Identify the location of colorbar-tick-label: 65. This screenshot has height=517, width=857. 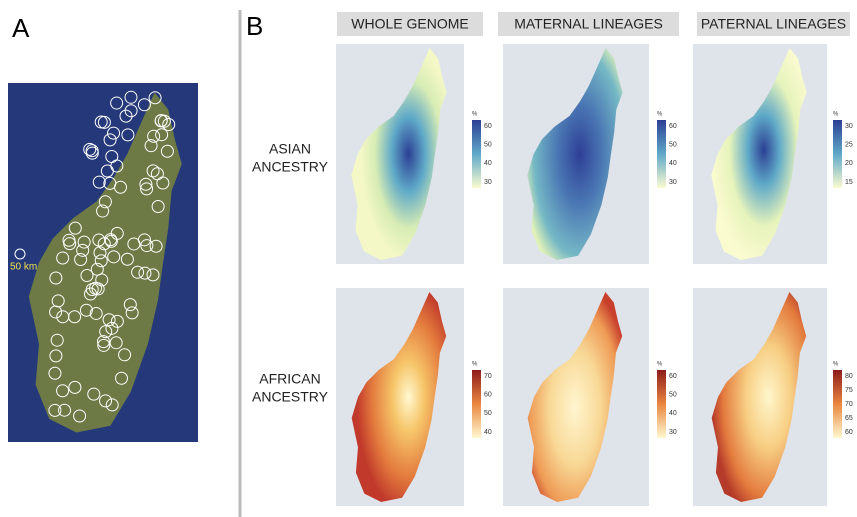
(849, 418).